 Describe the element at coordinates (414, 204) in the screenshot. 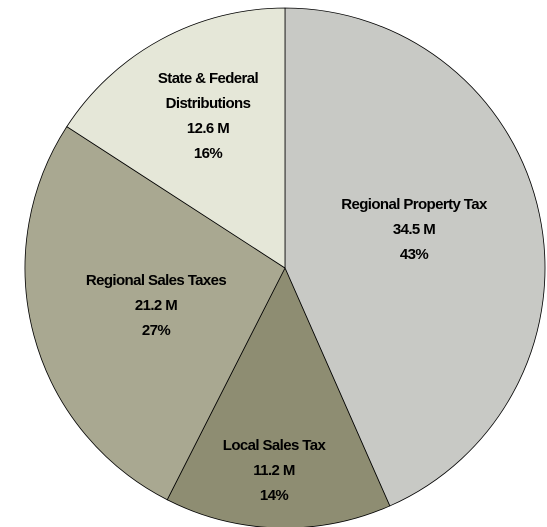

I see `slice-name: Regional Property Tax` at that location.